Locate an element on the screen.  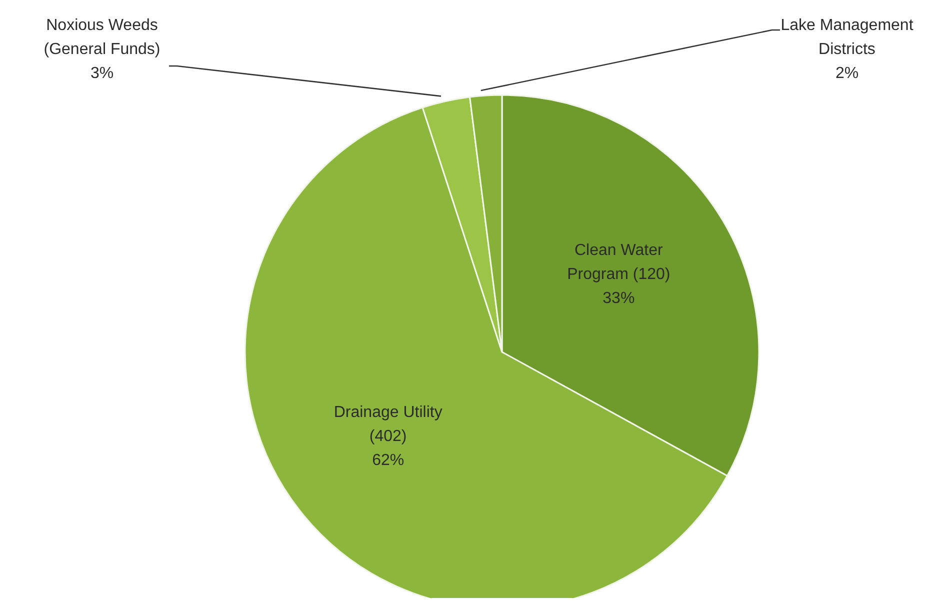
data-label: 2% is located at coordinates (847, 73).